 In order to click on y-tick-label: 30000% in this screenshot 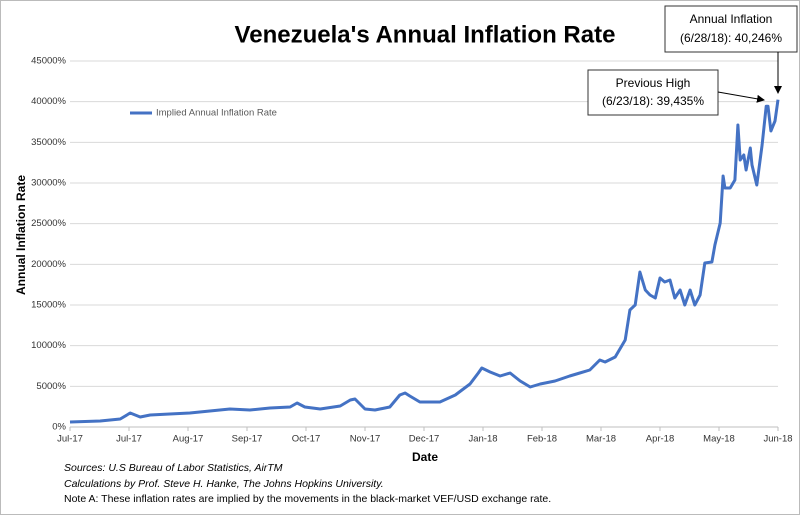, I will do `click(48, 183)`.